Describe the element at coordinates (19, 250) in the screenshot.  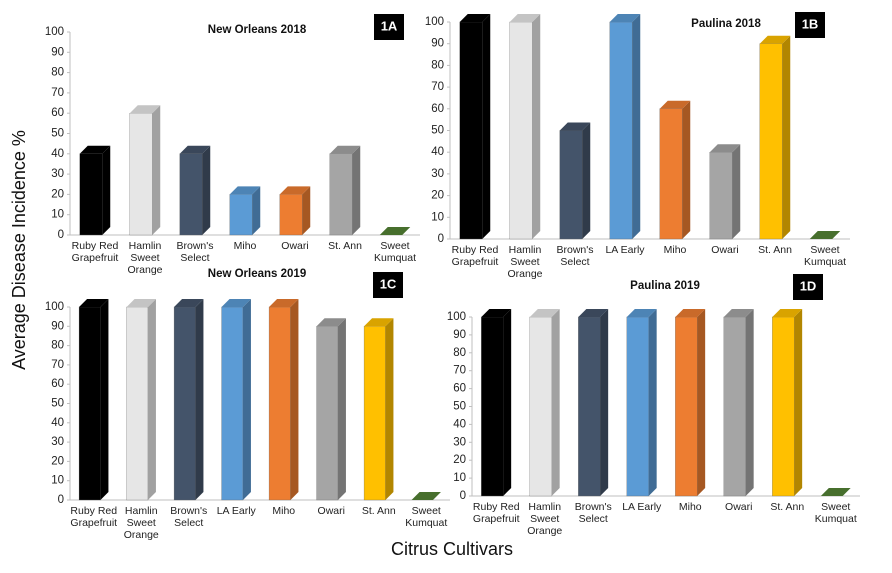
I see `y-axis-label: Average Disease Incidence %` at that location.